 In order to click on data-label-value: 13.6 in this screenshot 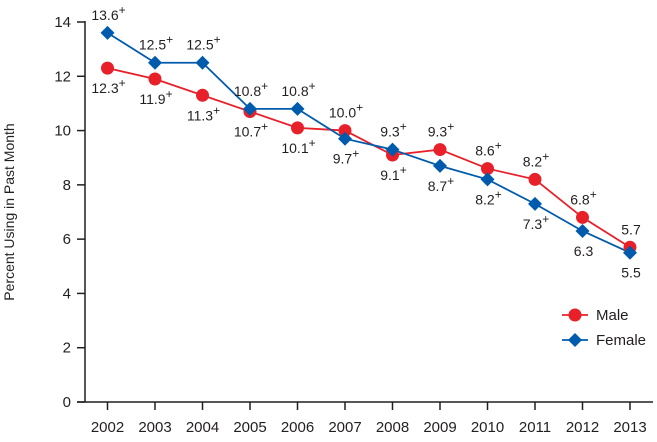, I will do `click(104, 15)`.